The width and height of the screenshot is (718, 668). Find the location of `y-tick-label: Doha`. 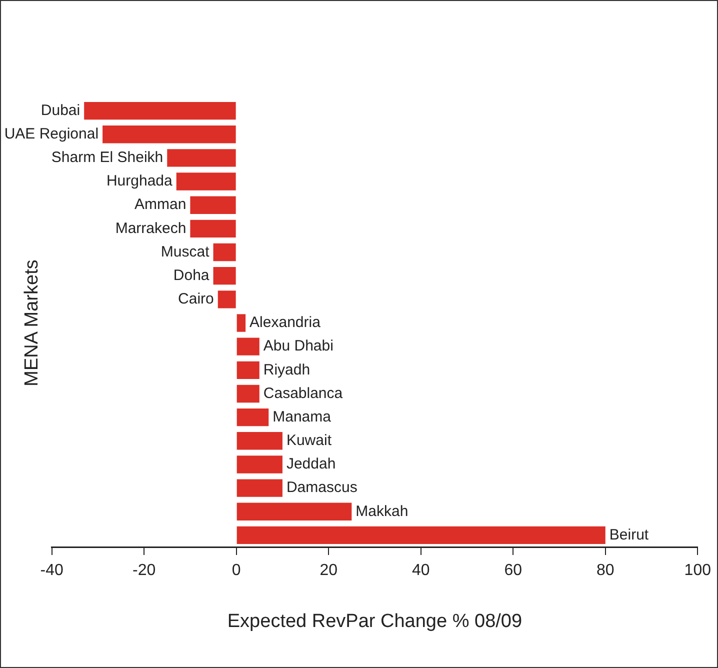

y-tick-label: Doha is located at coordinates (191, 275).